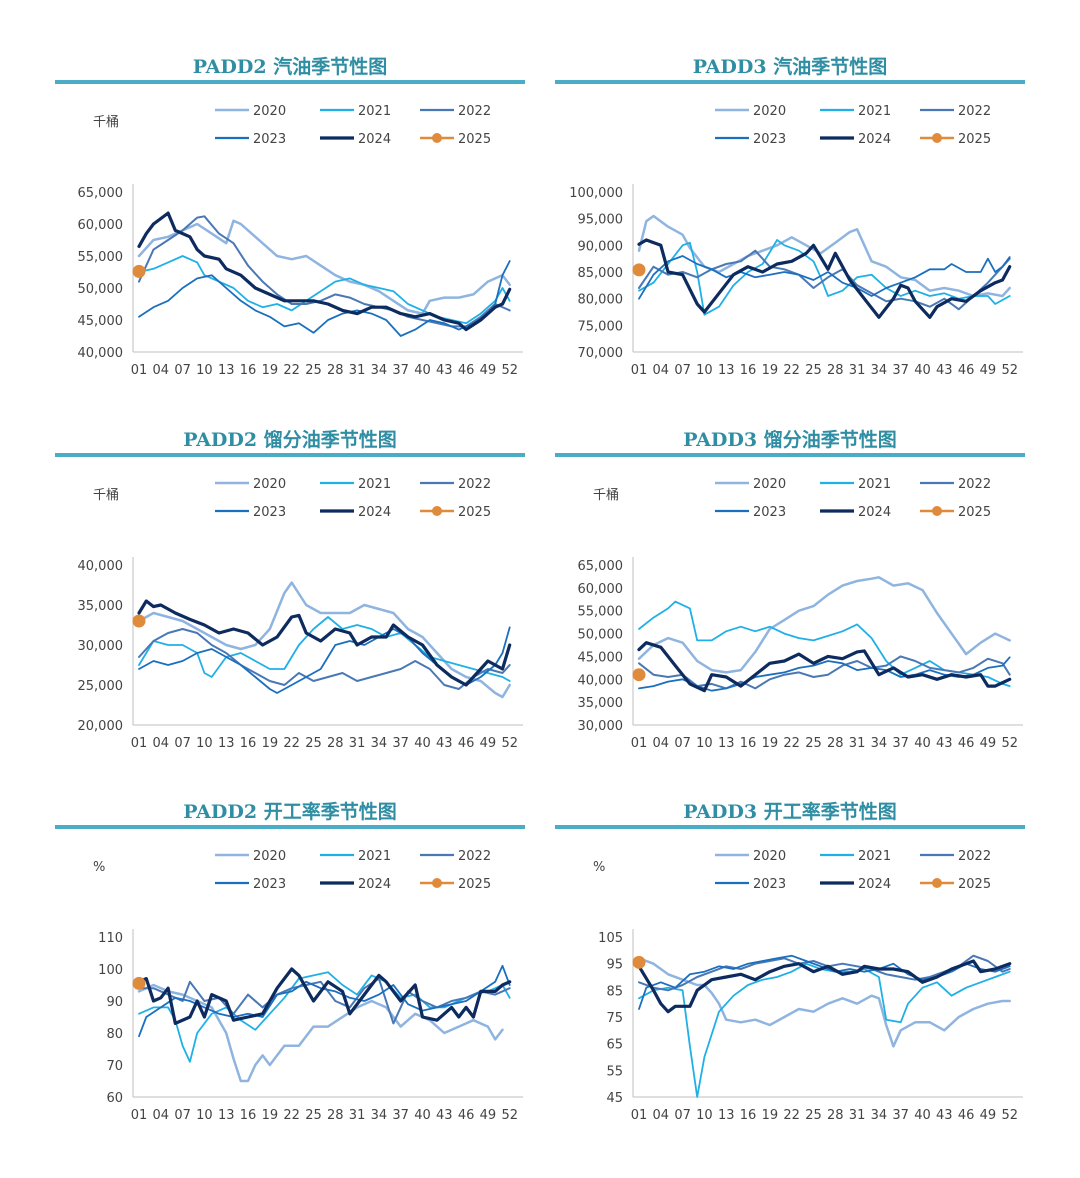  What do you see at coordinates (374, 856) in the screenshot?
I see `legend-label: 2021` at bounding box center [374, 856].